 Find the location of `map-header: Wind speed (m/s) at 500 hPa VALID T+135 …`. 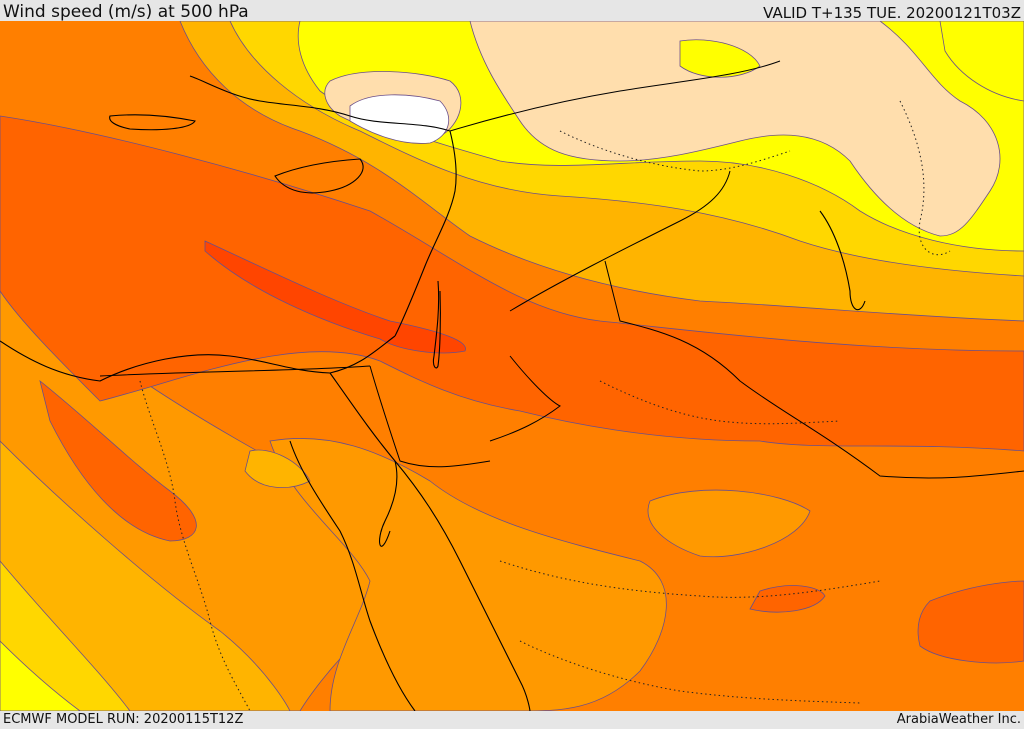

map-header: Wind speed (m/s) at 500 hPa VALID T+135 … is located at coordinates (512, 11).